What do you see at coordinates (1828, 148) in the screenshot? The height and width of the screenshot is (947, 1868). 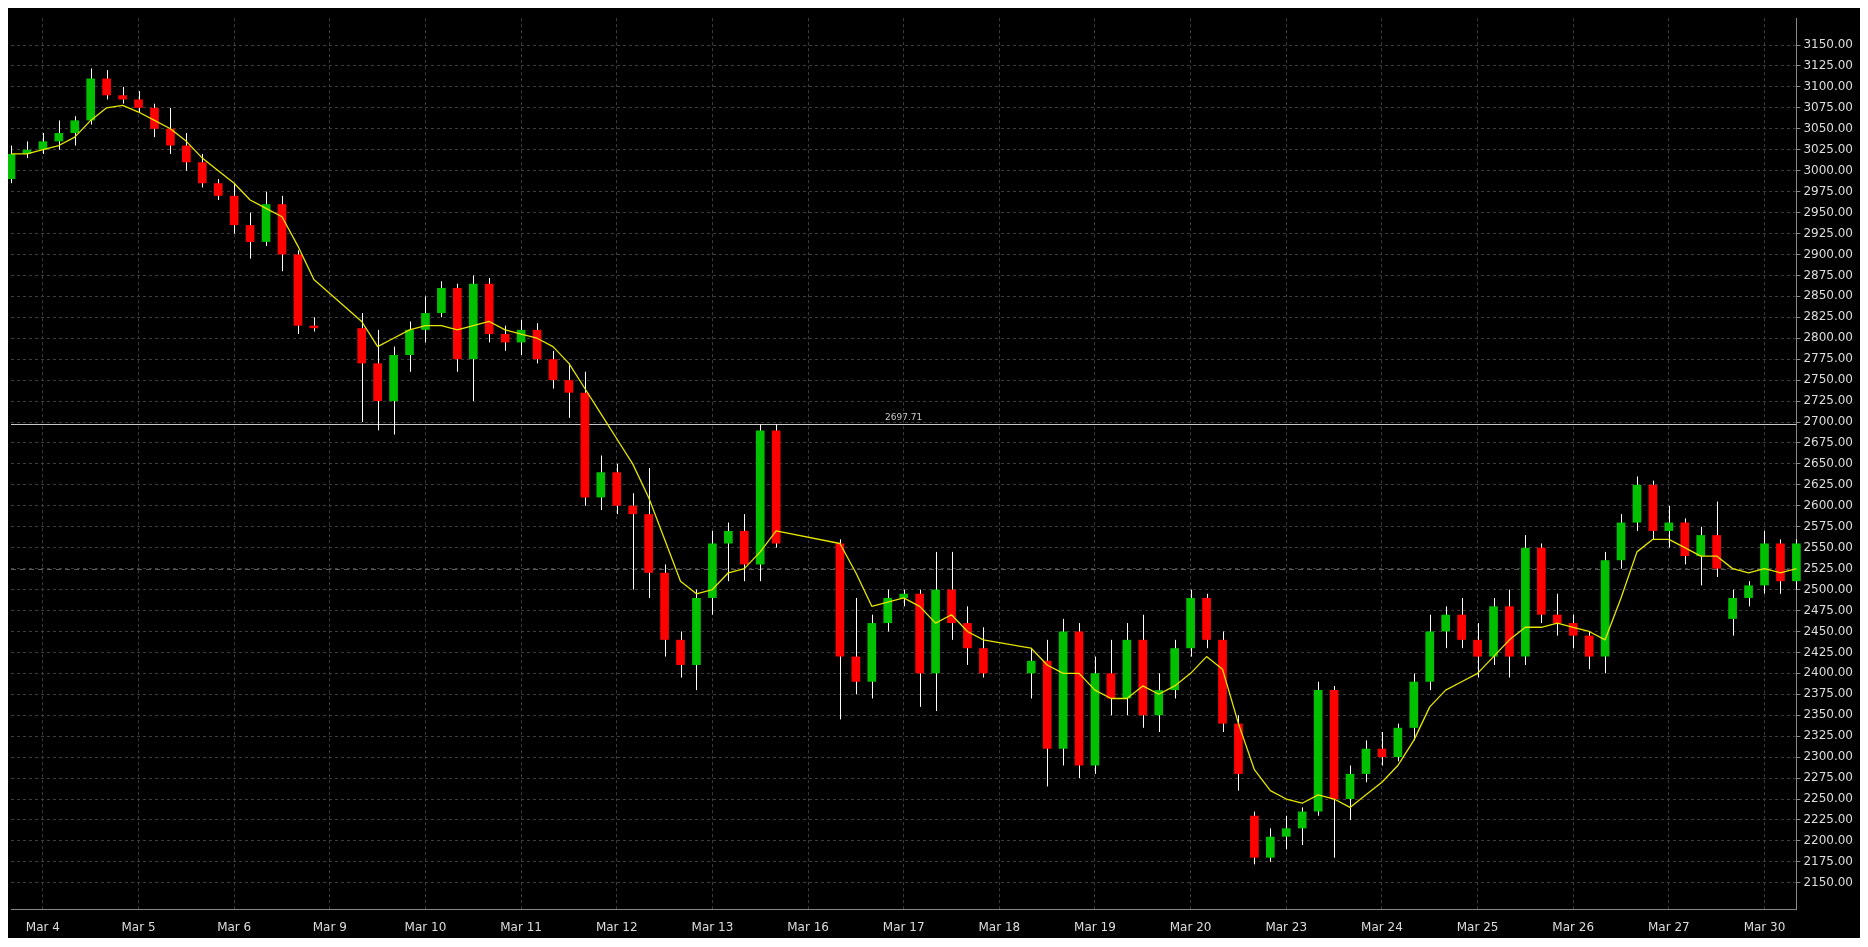 I see `y-tick-label: 3025.00` at bounding box center [1828, 148].